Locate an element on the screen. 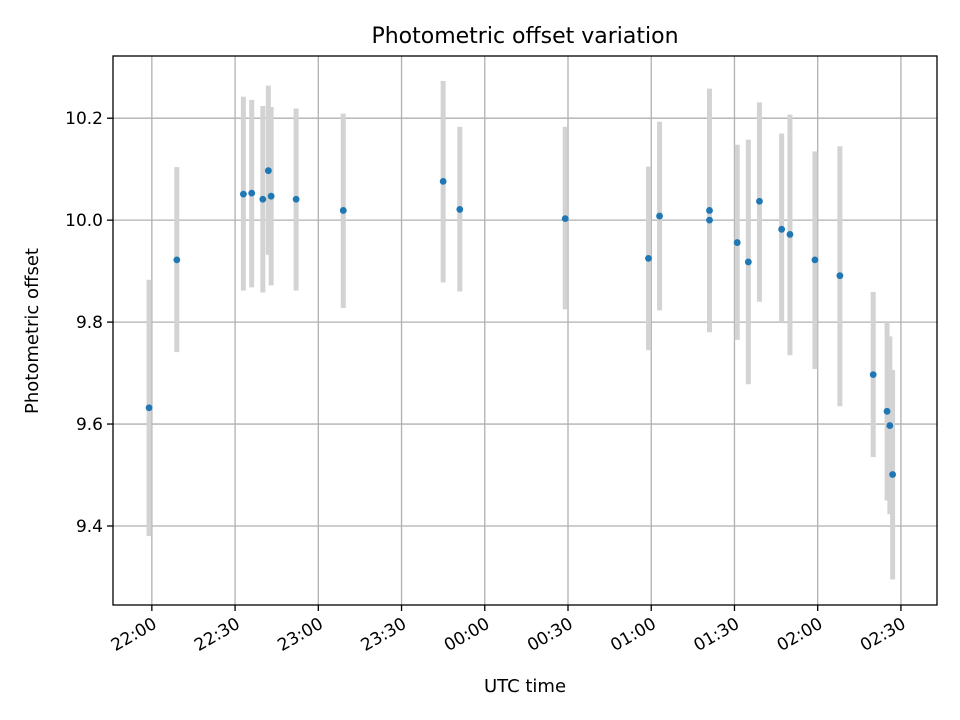 The image size is (960, 720). y-tick-label: 9.6 is located at coordinates (89, 425).